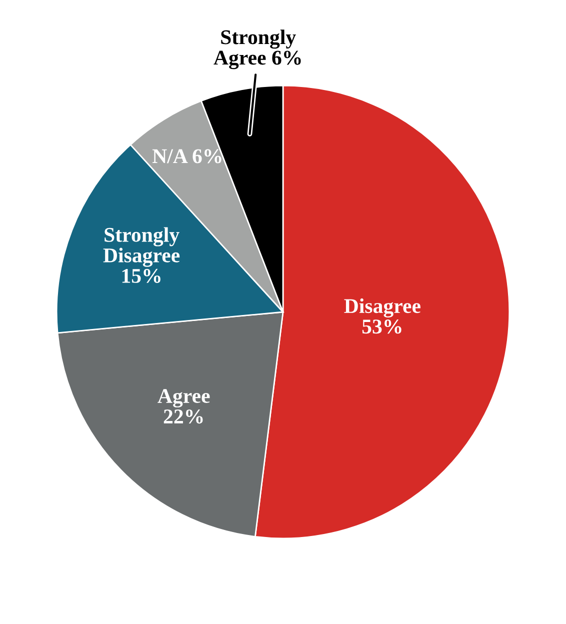 This screenshot has height=624, width=566. I want to click on data-label: 15%, so click(141, 275).